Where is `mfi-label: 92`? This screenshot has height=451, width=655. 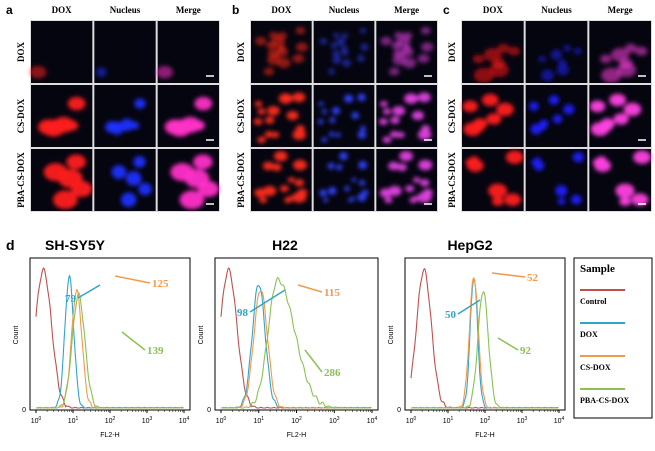
mfi-label: 92 is located at coordinates (526, 351).